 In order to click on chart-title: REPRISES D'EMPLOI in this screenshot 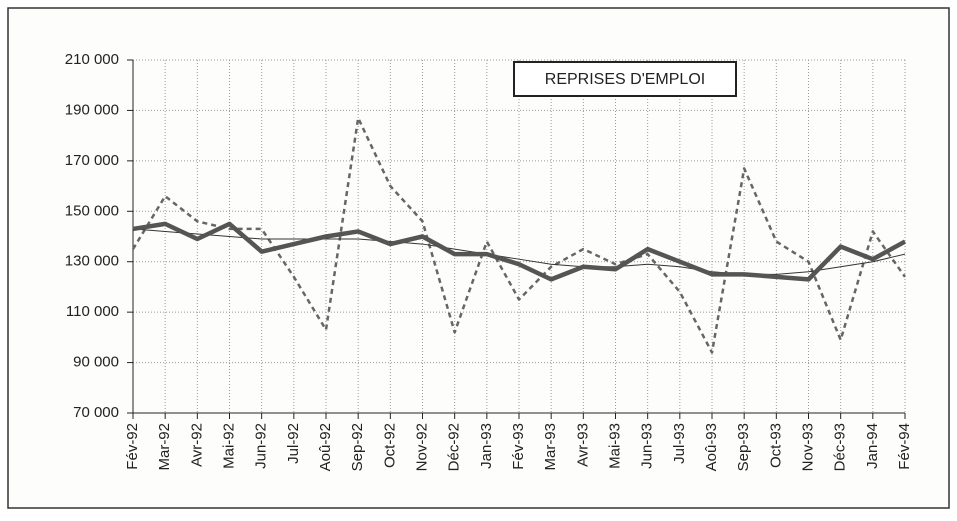, I will do `click(625, 79)`.